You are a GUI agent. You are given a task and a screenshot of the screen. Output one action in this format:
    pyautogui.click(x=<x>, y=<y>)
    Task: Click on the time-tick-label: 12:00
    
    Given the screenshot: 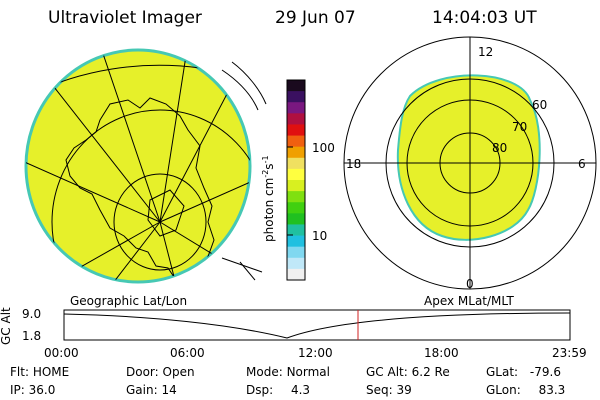 What is the action you would take?
    pyautogui.click(x=315, y=353)
    